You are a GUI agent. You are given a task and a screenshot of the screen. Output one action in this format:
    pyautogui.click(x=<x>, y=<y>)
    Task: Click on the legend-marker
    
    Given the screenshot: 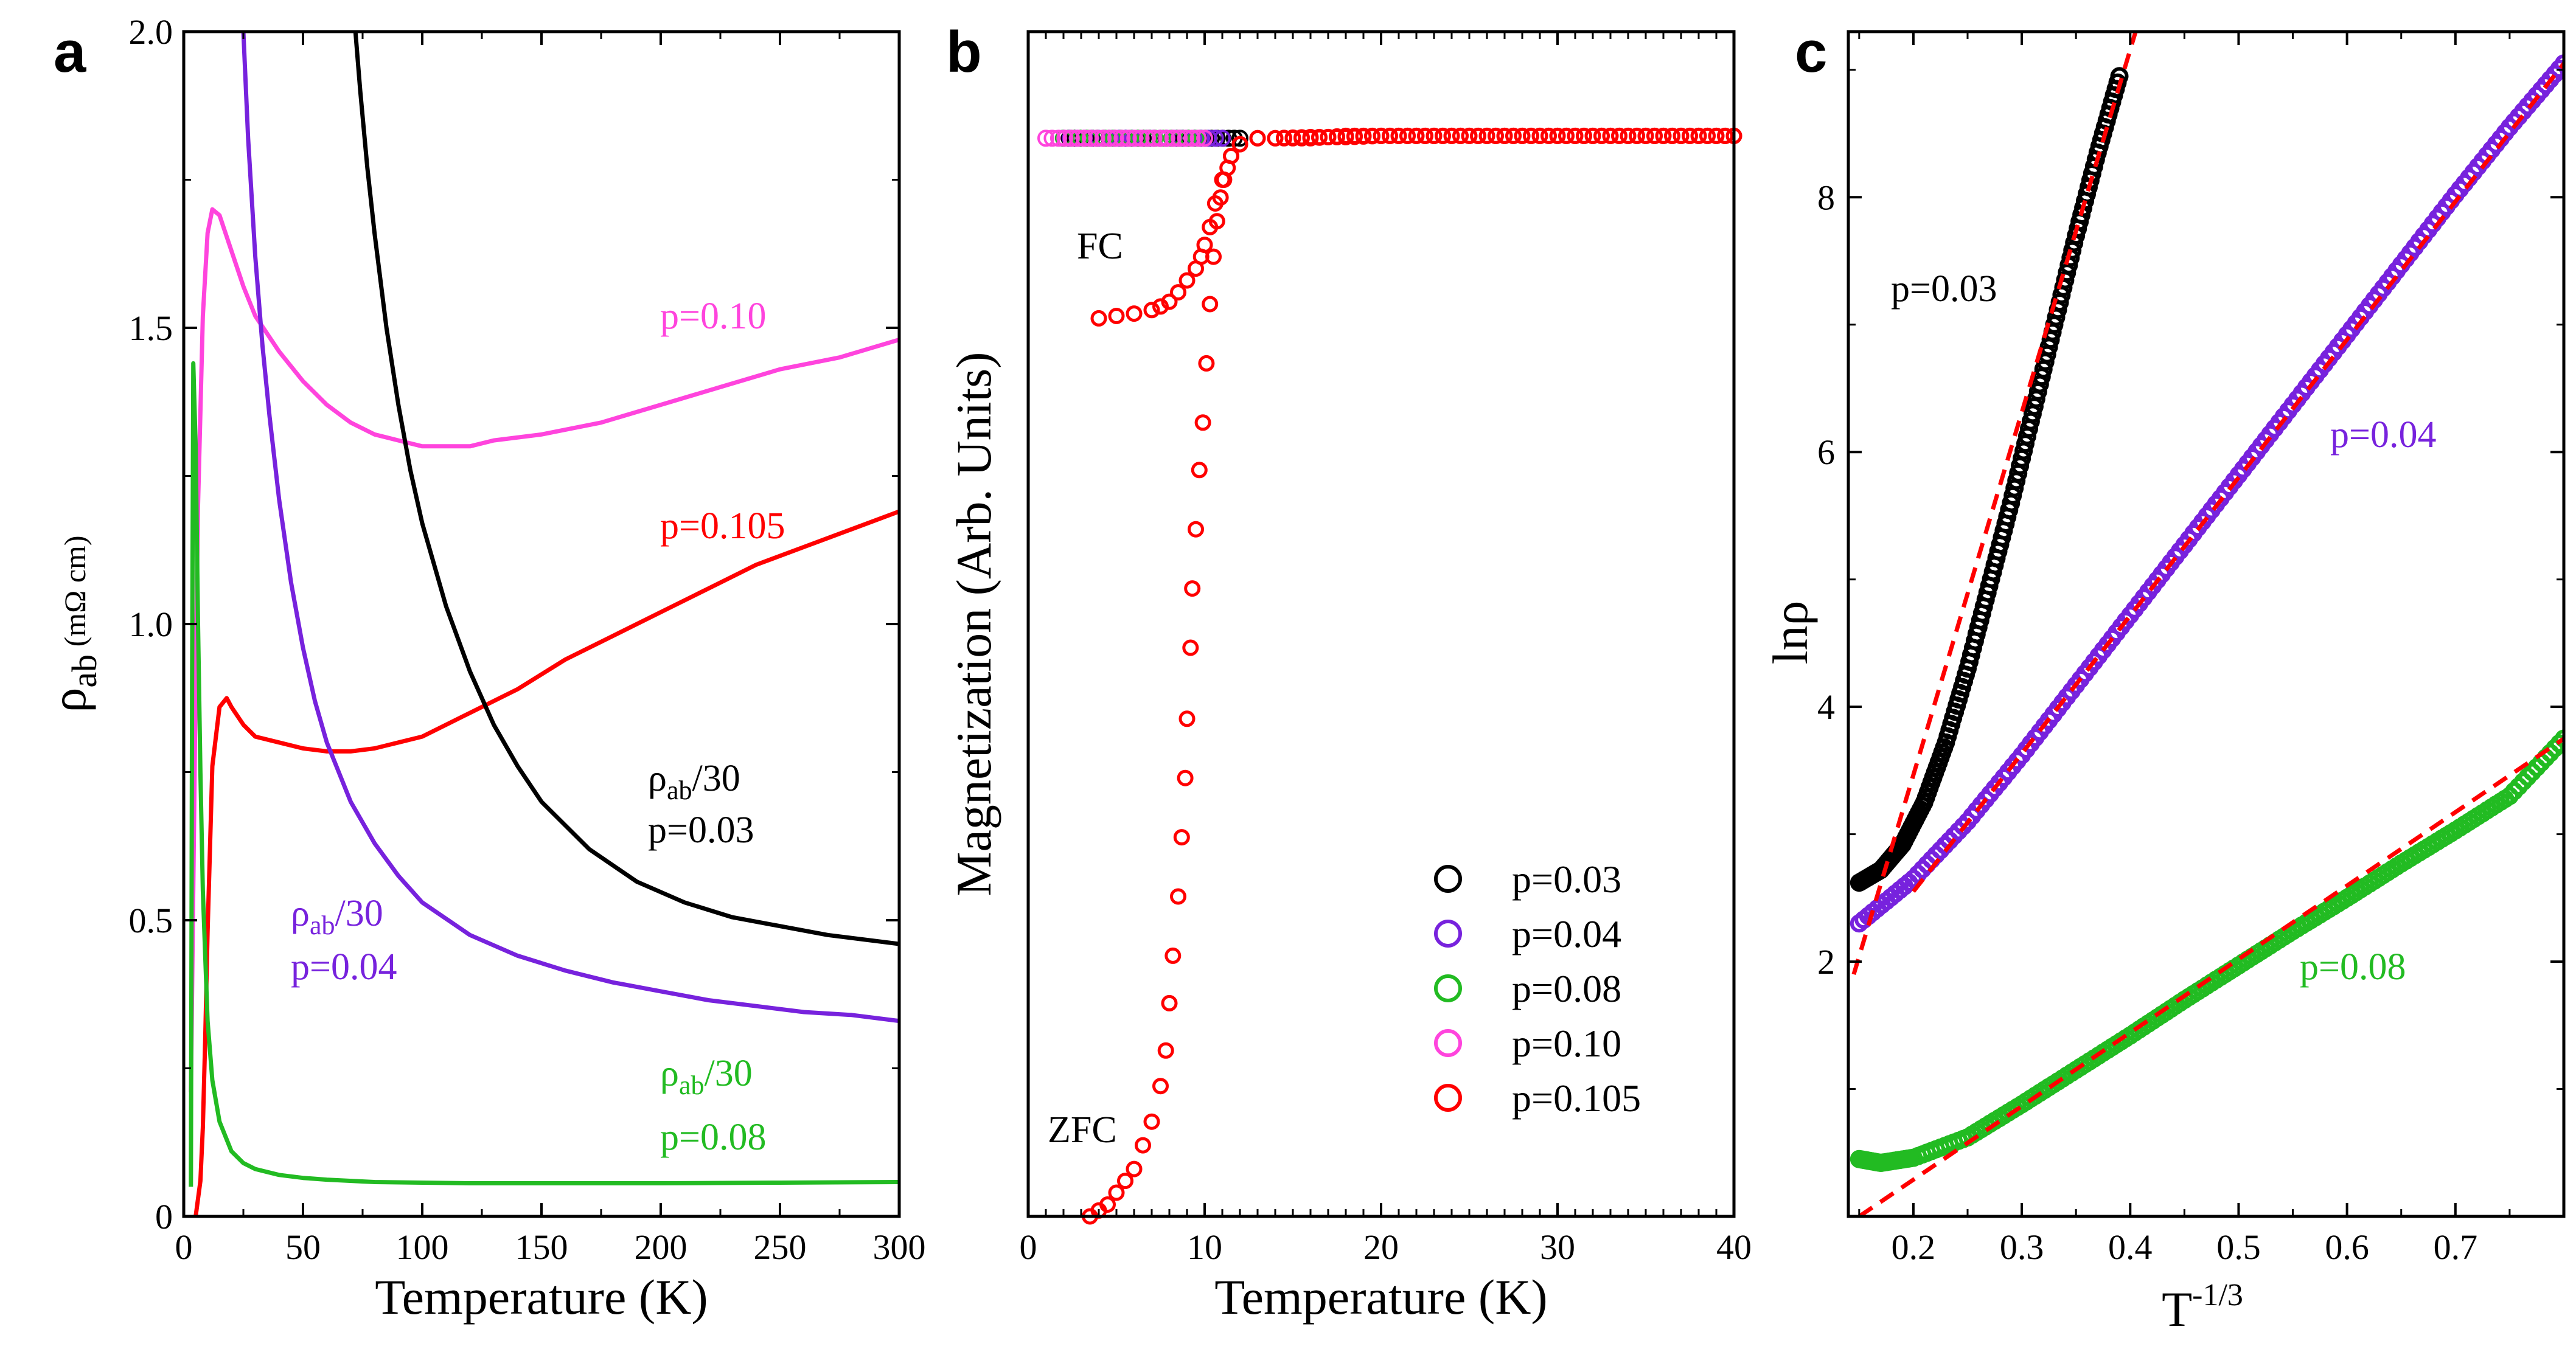 What is the action you would take?
    pyautogui.click(x=1448, y=1098)
    